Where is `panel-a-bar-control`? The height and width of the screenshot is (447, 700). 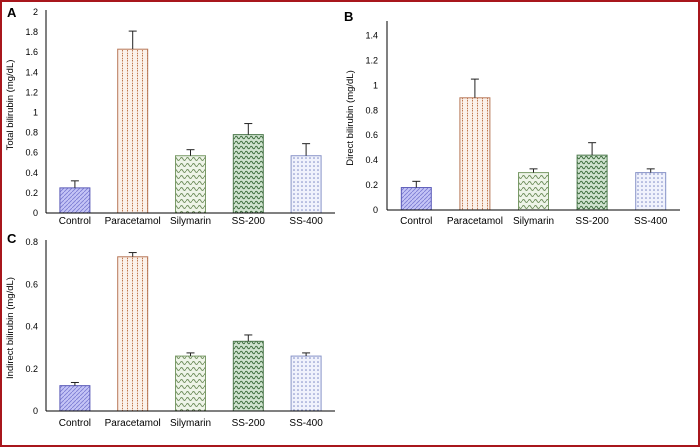
panel-a-bar-control is located at coordinates (75, 200).